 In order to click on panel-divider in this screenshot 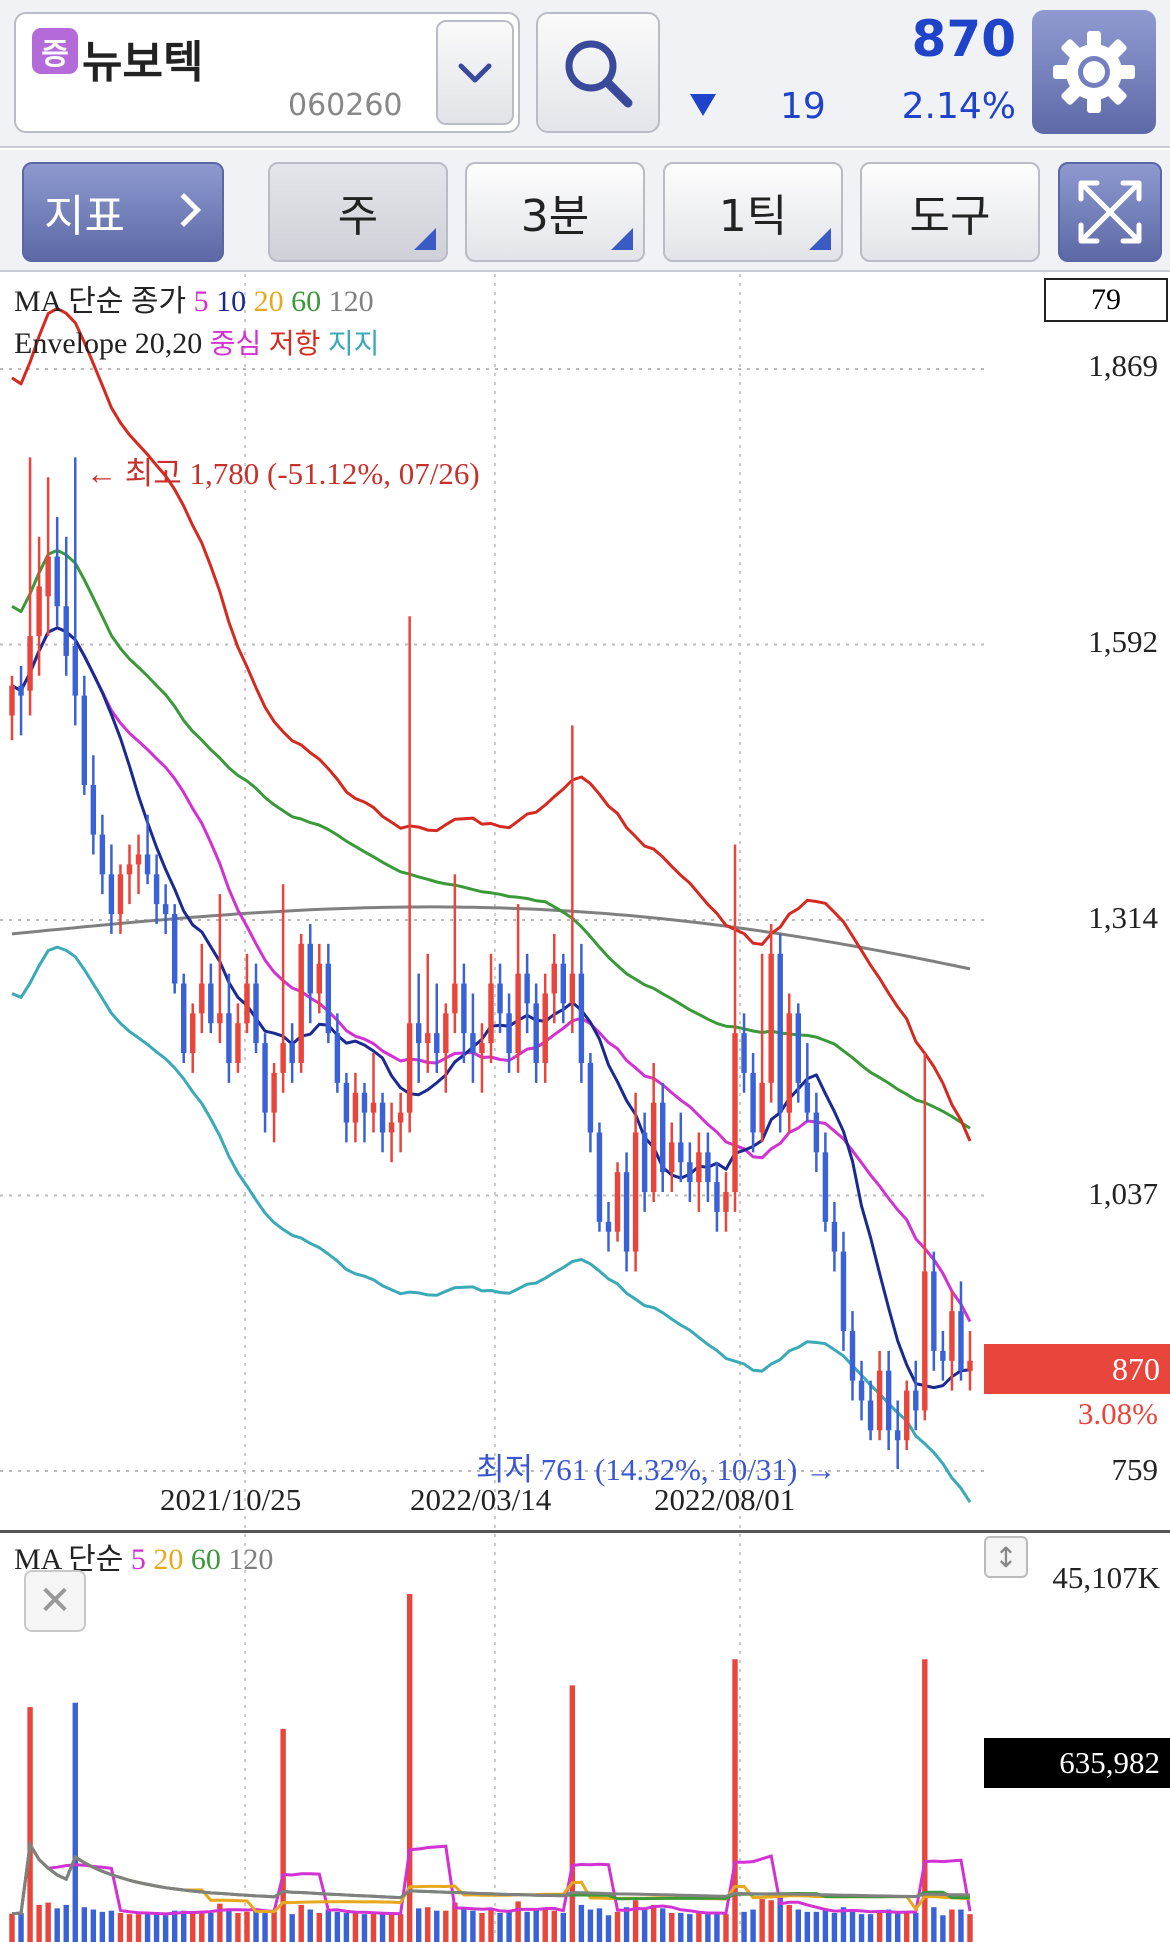, I will do `click(585, 1531)`.